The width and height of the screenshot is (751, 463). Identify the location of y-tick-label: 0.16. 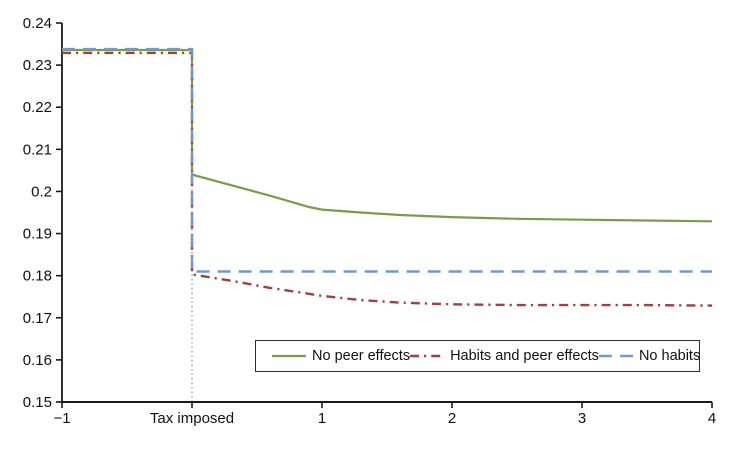
(37, 360).